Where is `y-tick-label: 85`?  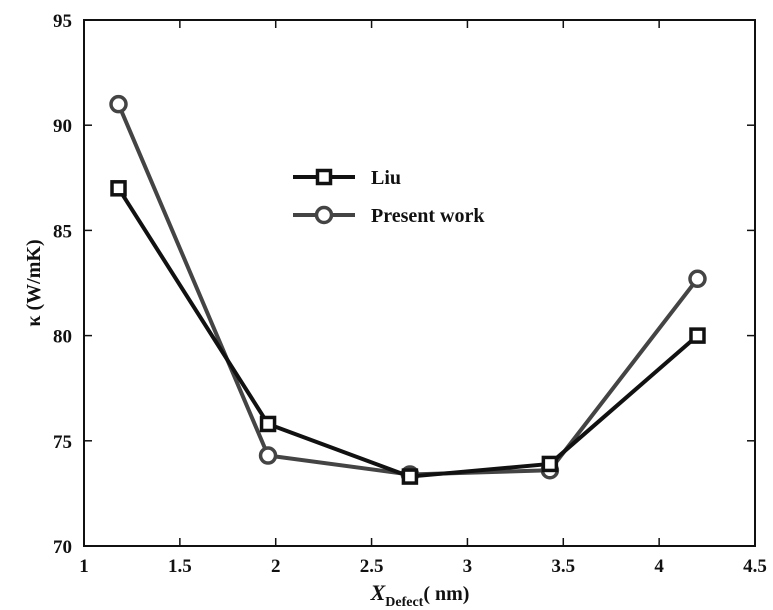
y-tick-label: 85 is located at coordinates (62, 231).